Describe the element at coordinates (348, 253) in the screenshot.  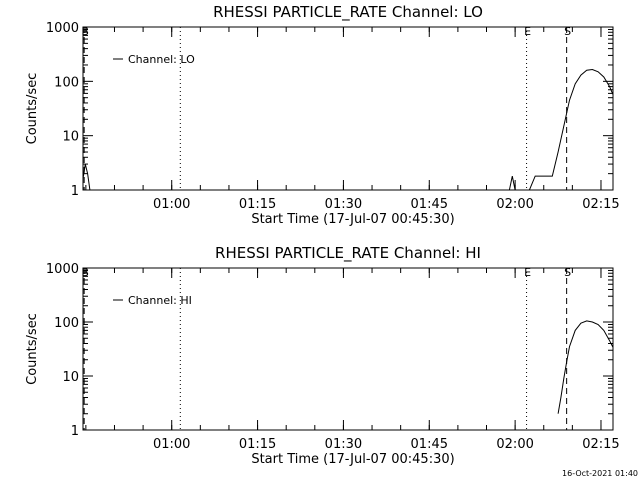
I see `chart-title: RHESSI PARTICLE_RATE Channel: HI` at that location.